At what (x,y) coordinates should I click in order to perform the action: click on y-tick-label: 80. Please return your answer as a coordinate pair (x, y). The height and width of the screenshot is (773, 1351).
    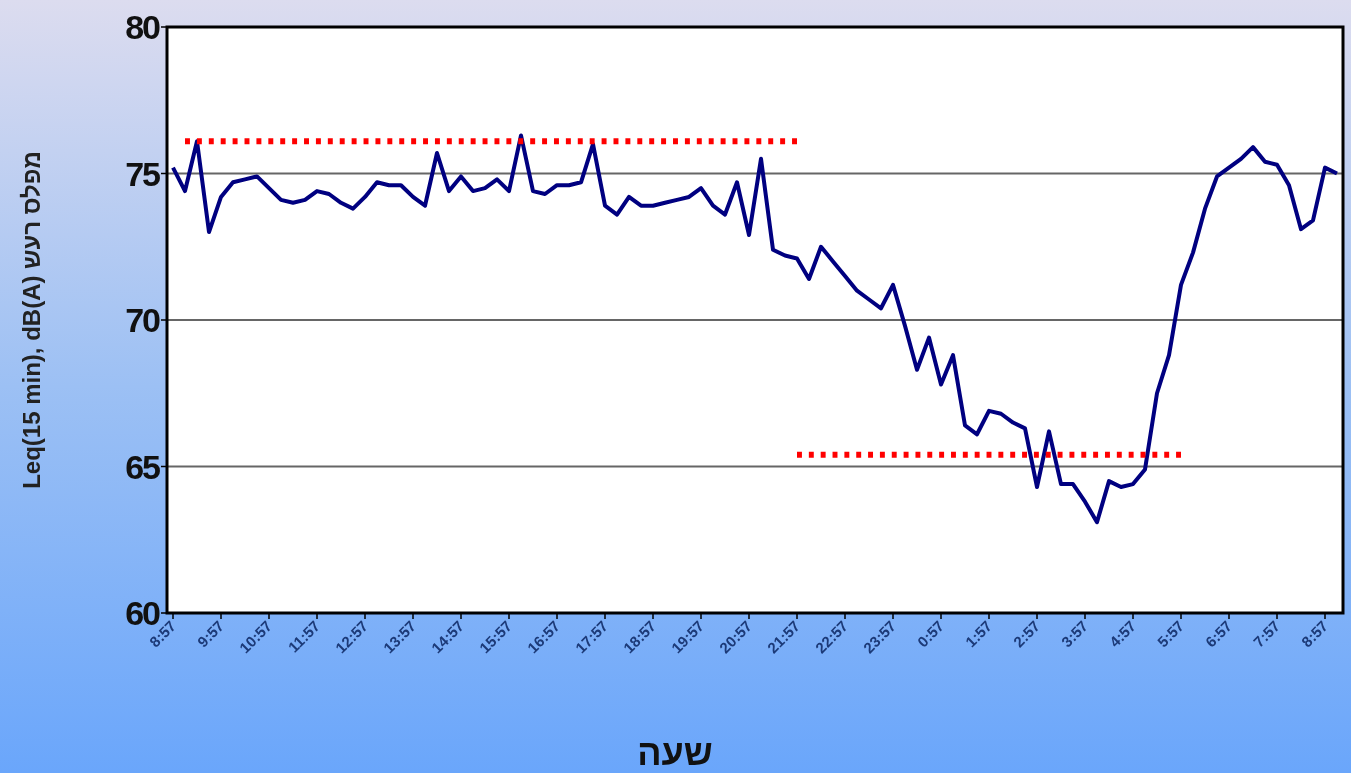
    Looking at the image, I should click on (143, 27).